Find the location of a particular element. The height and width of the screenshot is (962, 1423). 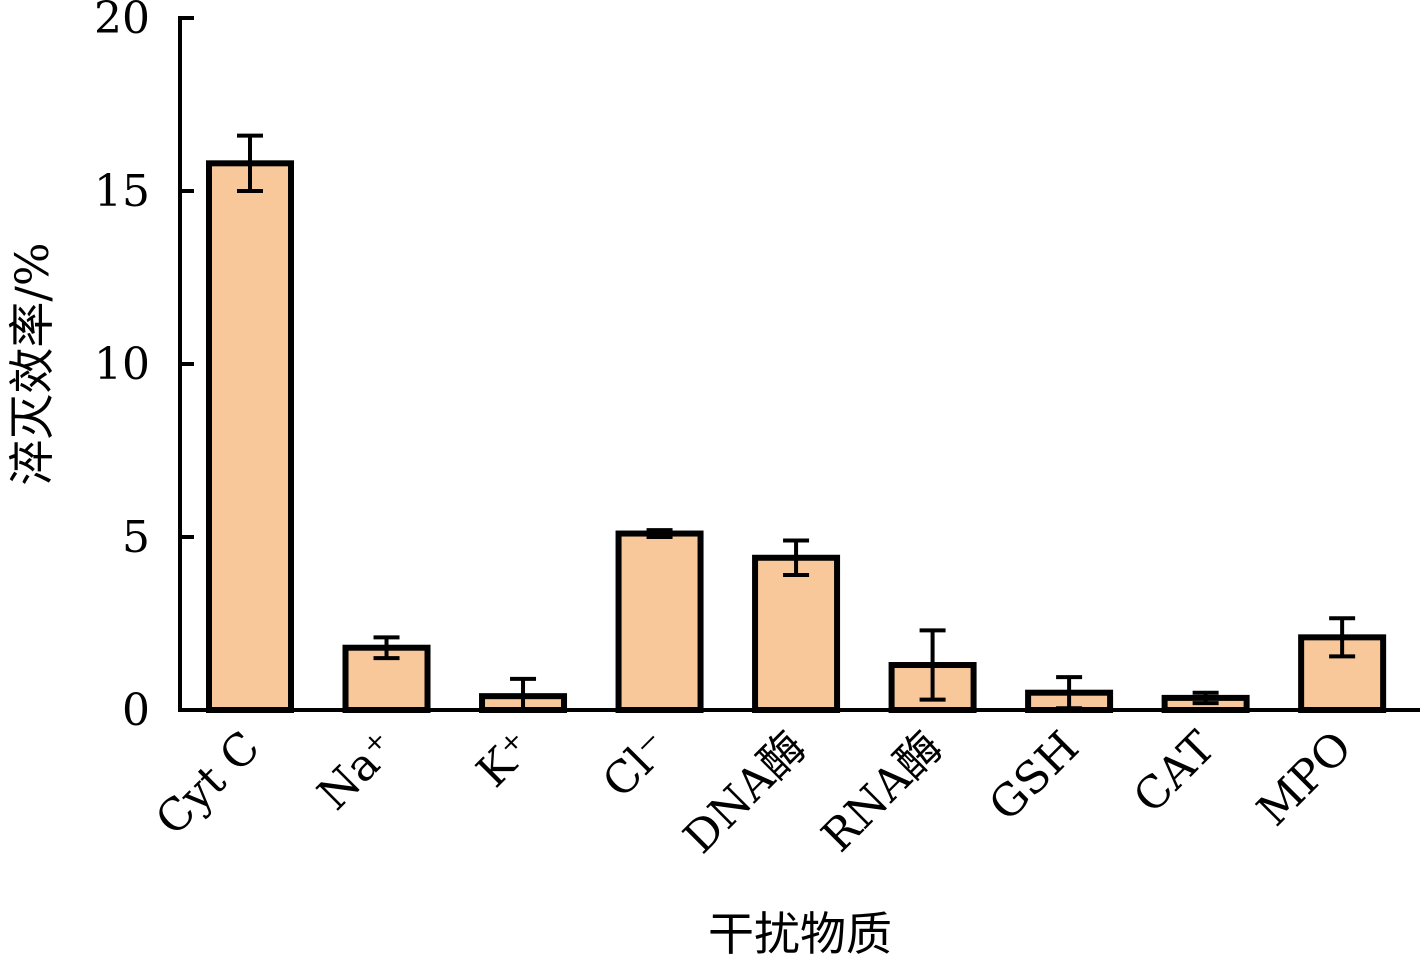

y-axis-title: 淬灭效率/% is located at coordinates (32, 363).